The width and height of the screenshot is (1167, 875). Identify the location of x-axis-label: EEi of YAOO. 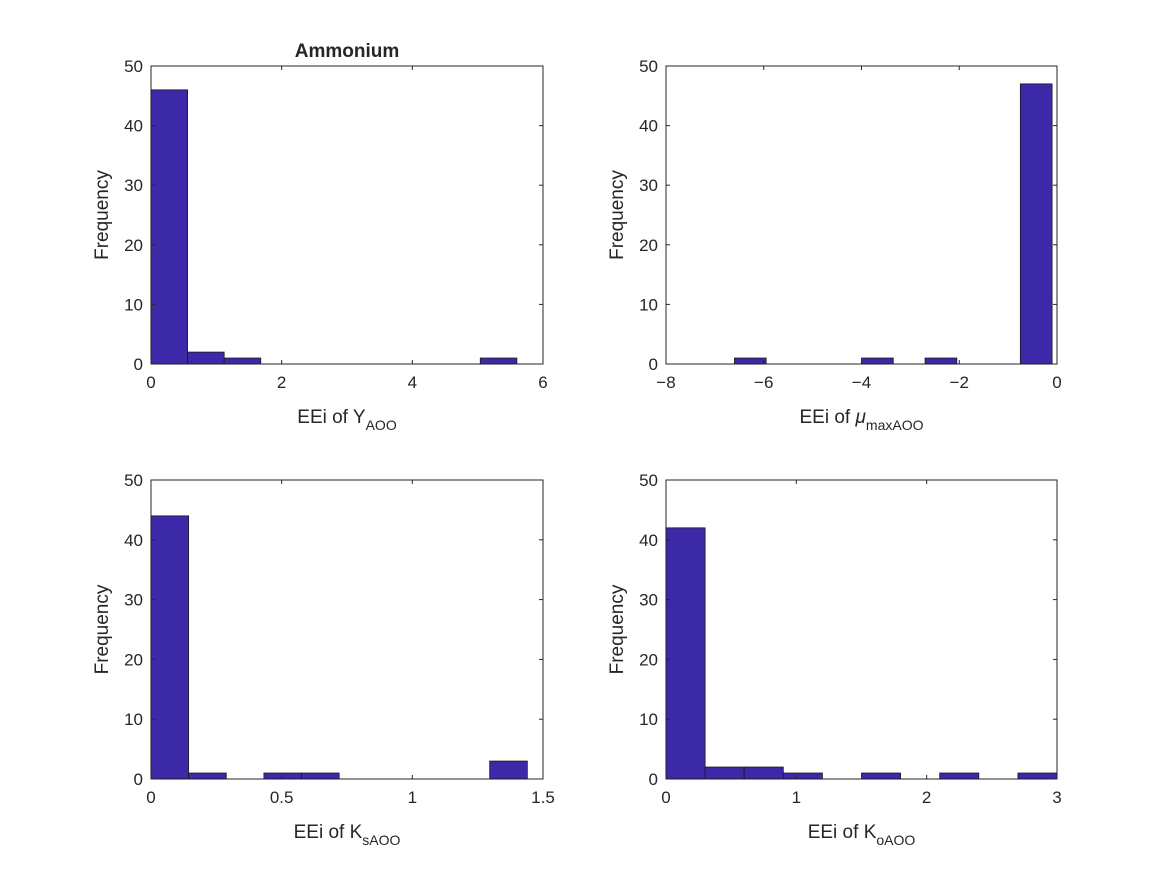
(347, 420).